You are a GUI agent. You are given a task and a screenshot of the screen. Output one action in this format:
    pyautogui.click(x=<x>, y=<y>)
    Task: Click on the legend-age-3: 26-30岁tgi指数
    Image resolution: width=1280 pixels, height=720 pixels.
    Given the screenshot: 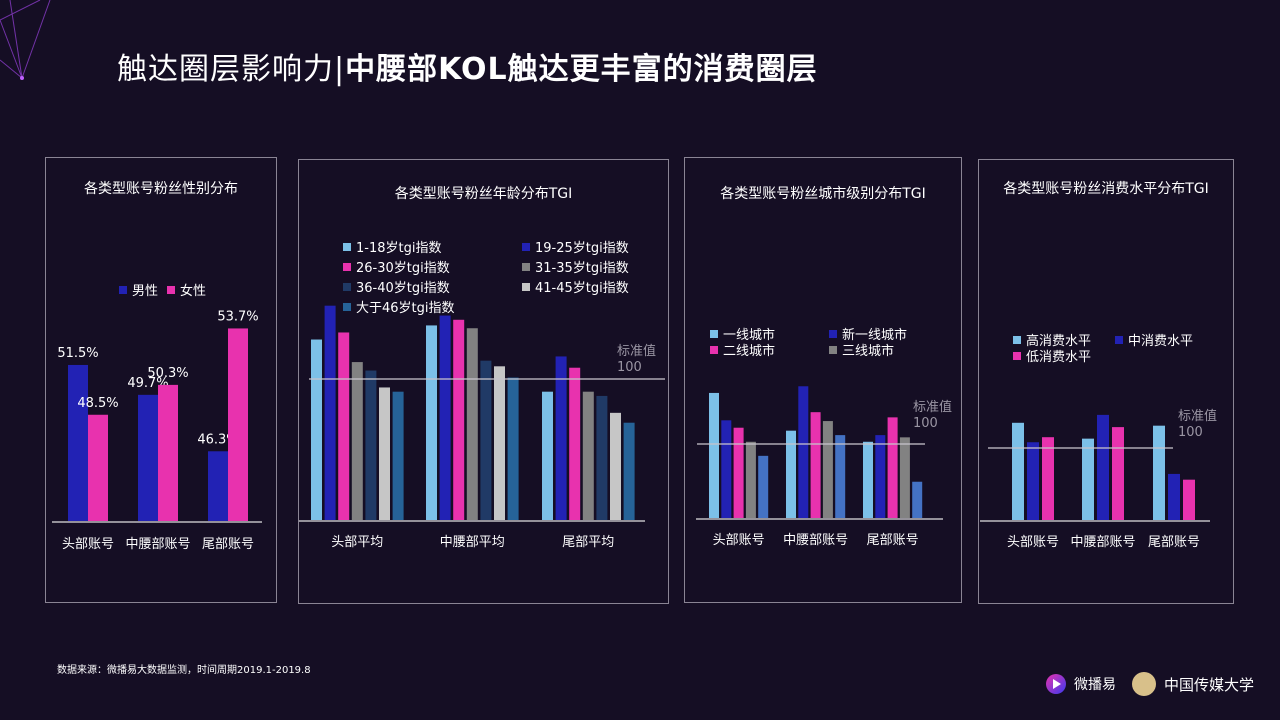 What is the action you would take?
    pyautogui.click(x=396, y=266)
    